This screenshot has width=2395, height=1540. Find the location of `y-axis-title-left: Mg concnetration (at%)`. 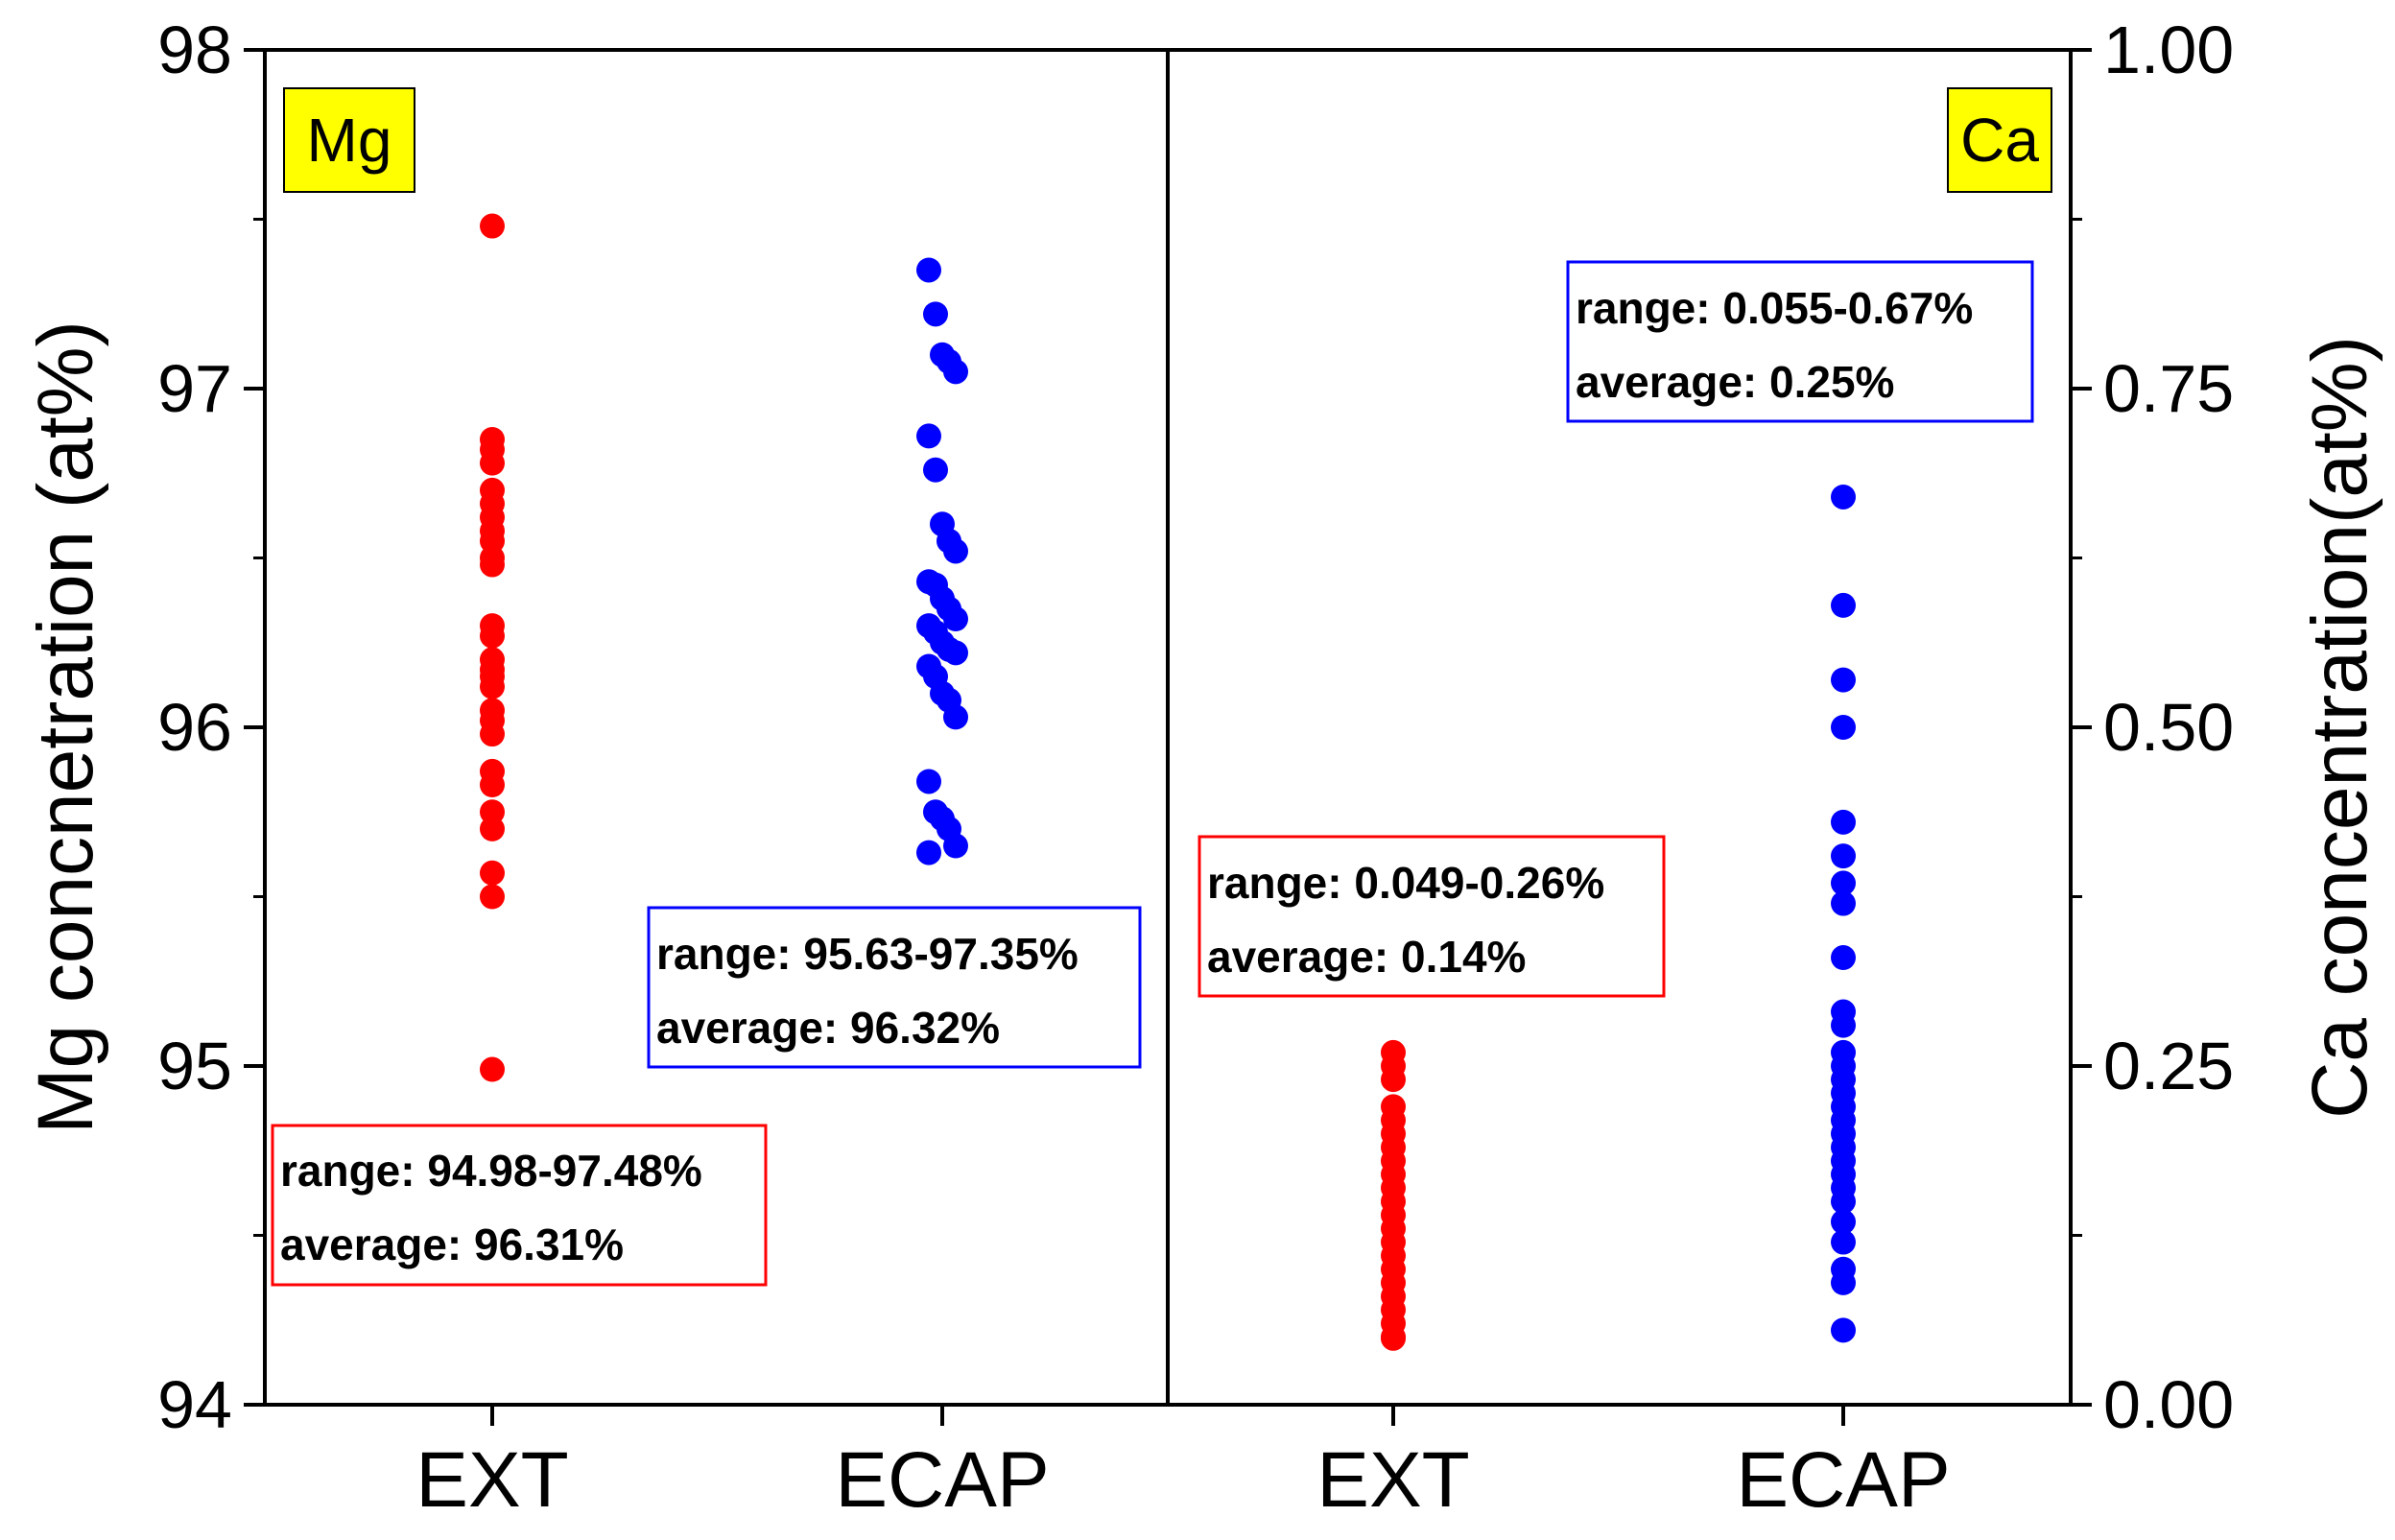

y-axis-title-left: Mg concnetration (at%) is located at coordinates (65, 727).